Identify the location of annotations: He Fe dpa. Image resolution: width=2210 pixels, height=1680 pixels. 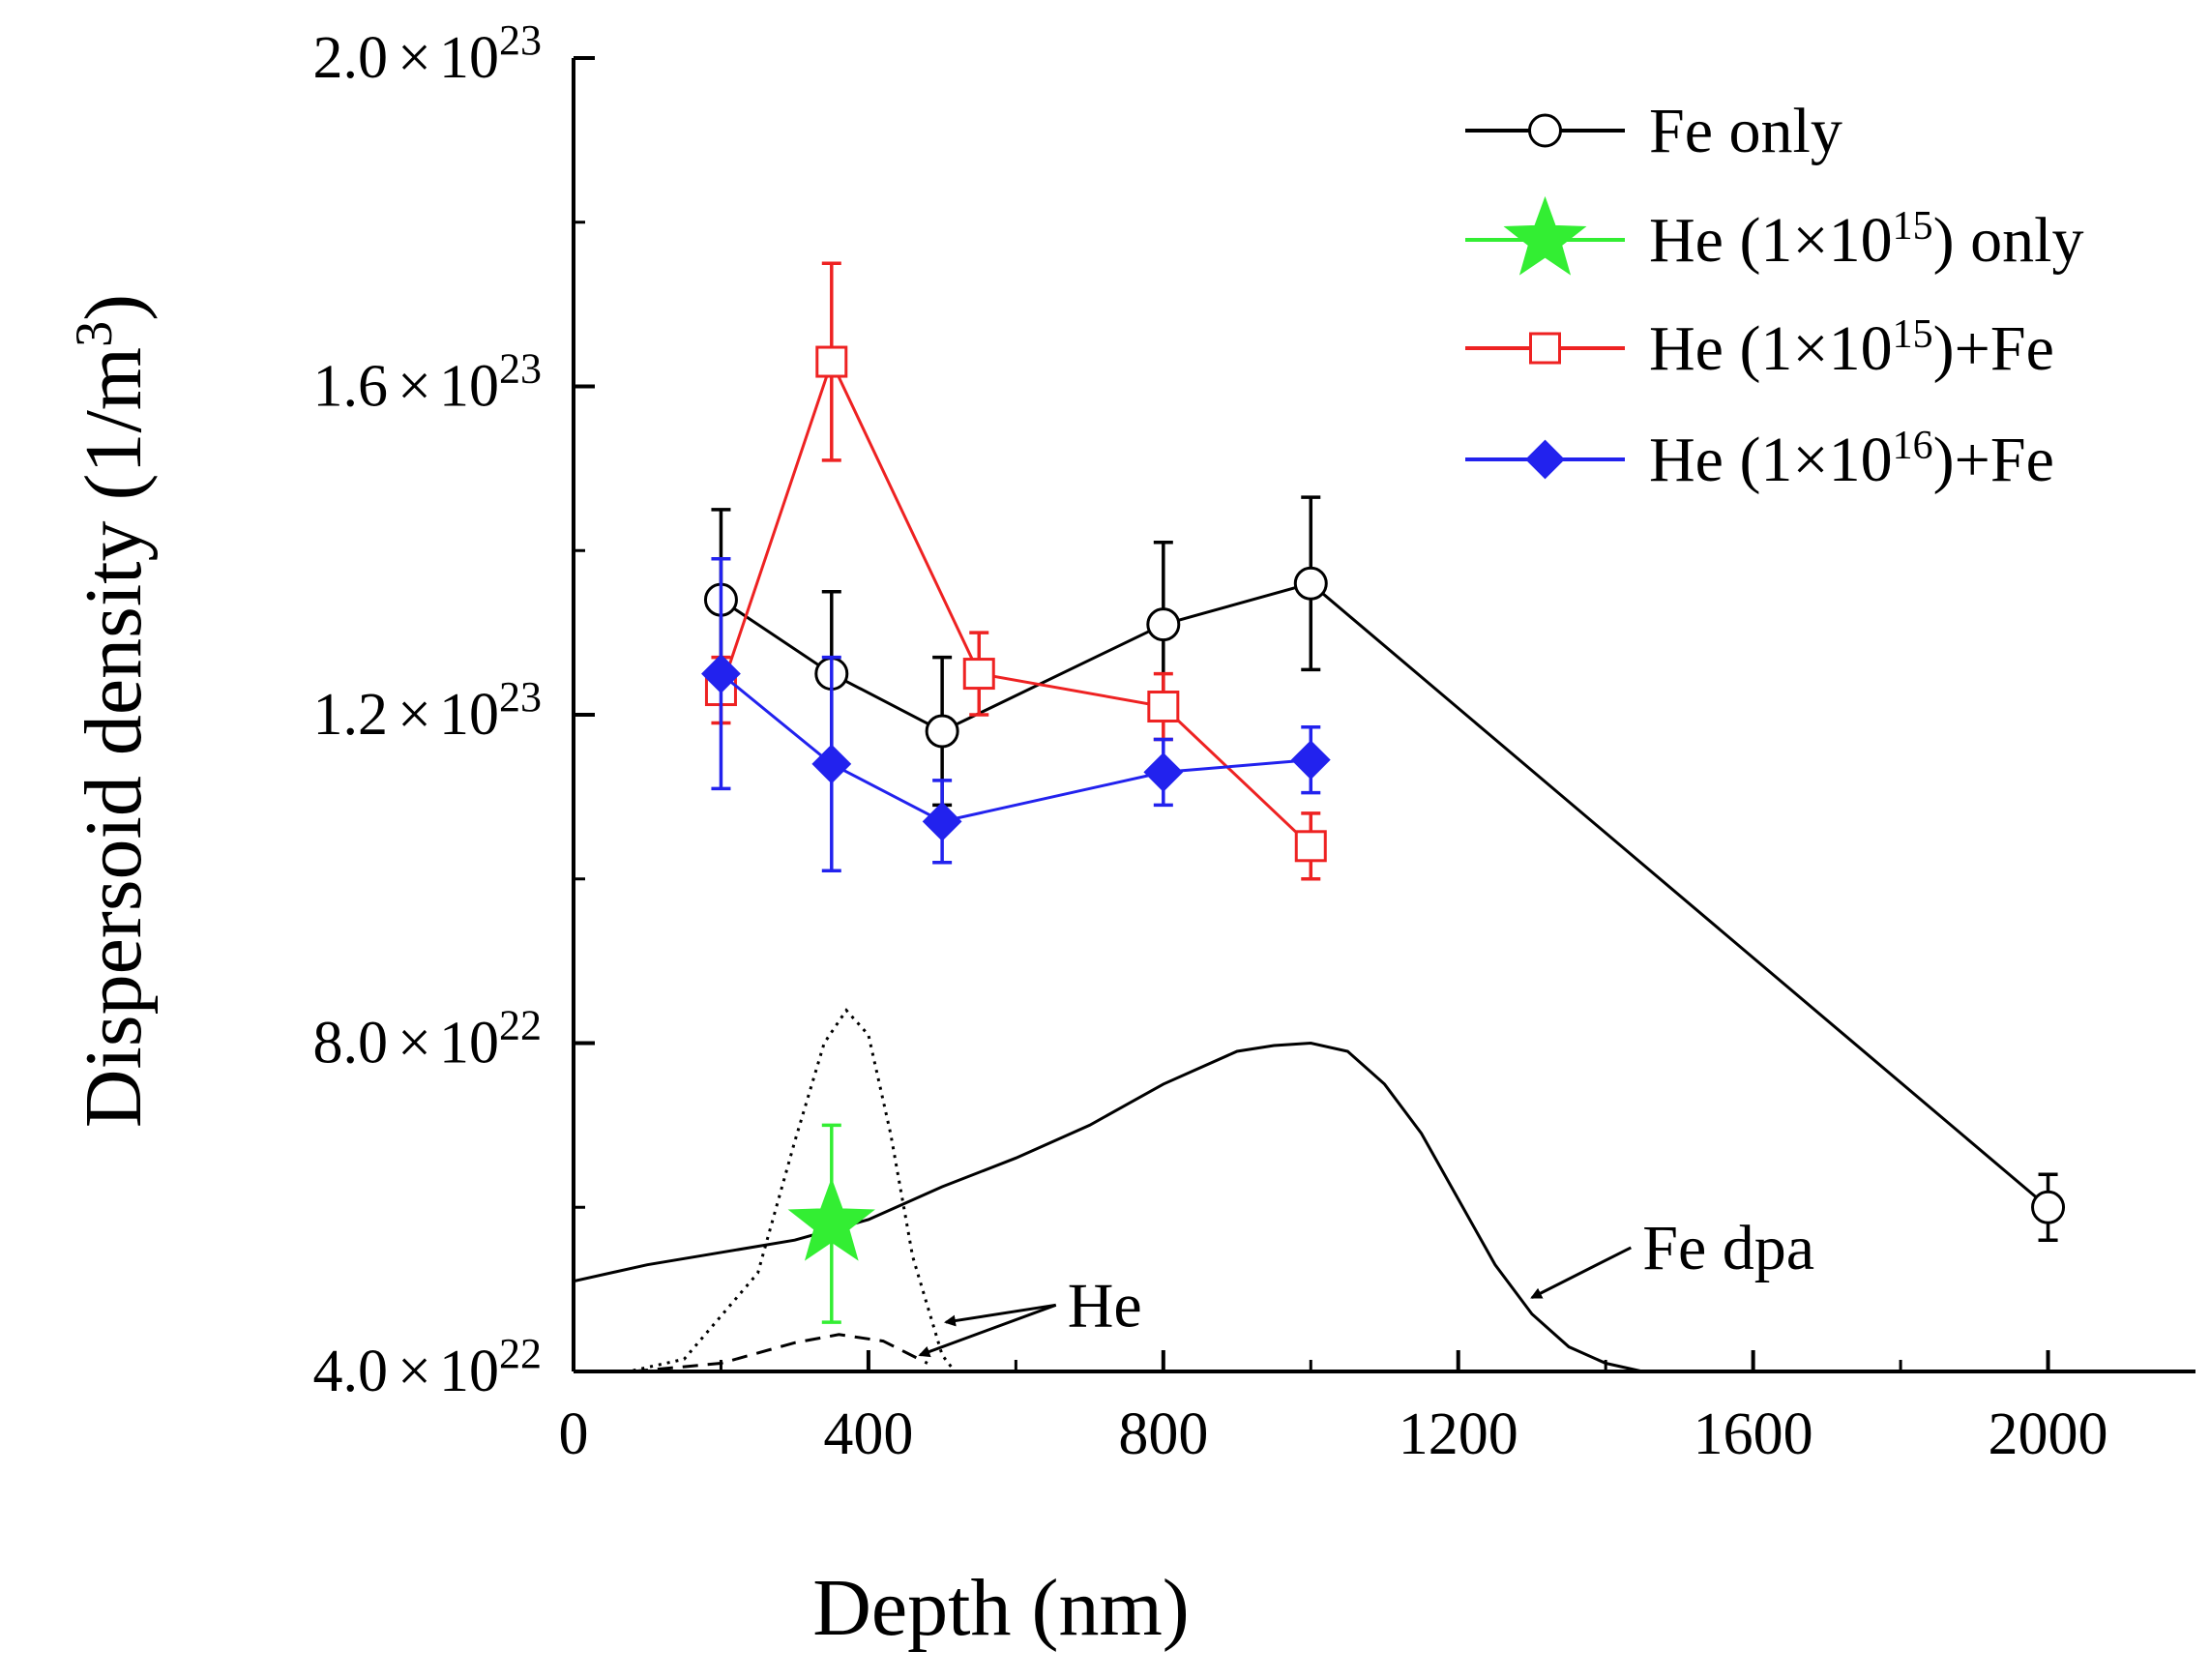
(1366, 1286).